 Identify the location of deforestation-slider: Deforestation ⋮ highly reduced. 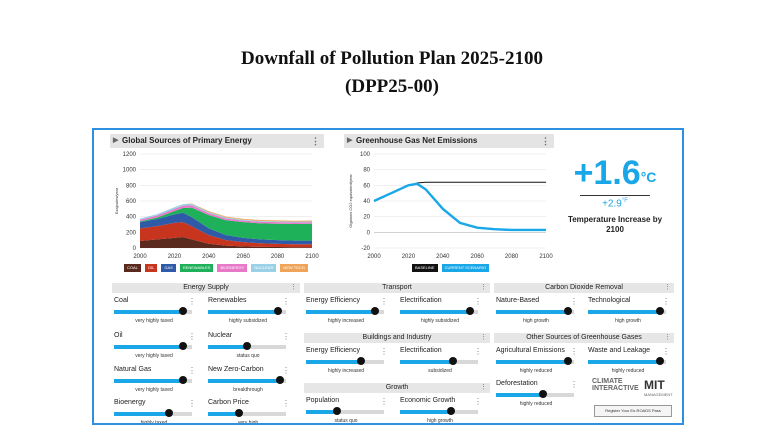
(536, 398).